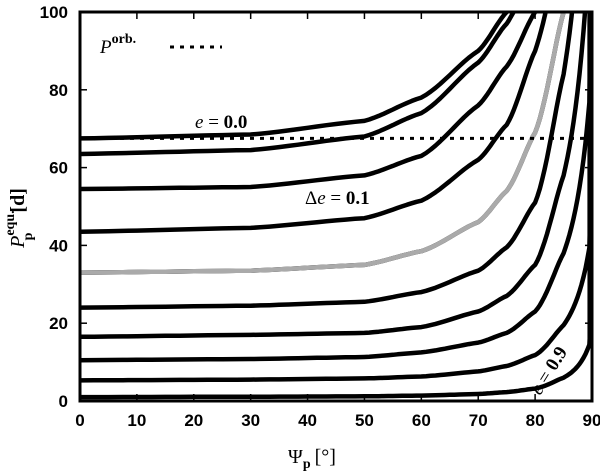 The width and height of the screenshot is (600, 473). What do you see at coordinates (312, 459) in the screenshot?
I see `x-axis-label: Ψp [°]` at bounding box center [312, 459].